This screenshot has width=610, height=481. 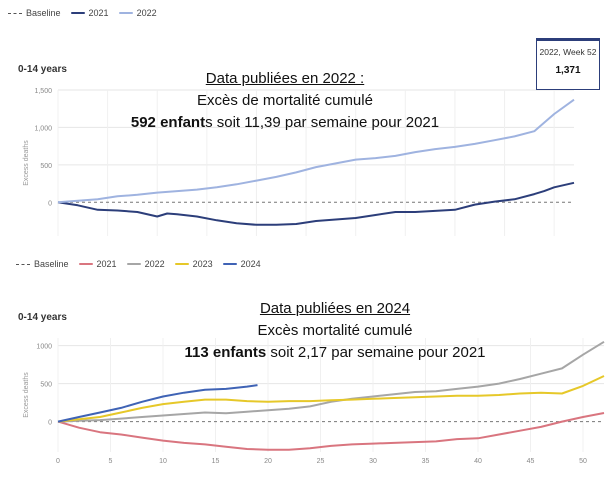 I want to click on legend-item-2023: 2023, so click(x=193, y=264).